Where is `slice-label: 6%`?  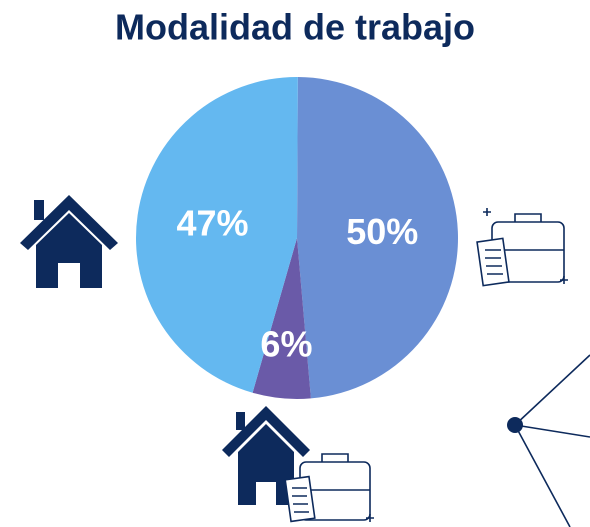
slice-label: 6% is located at coordinates (286, 343).